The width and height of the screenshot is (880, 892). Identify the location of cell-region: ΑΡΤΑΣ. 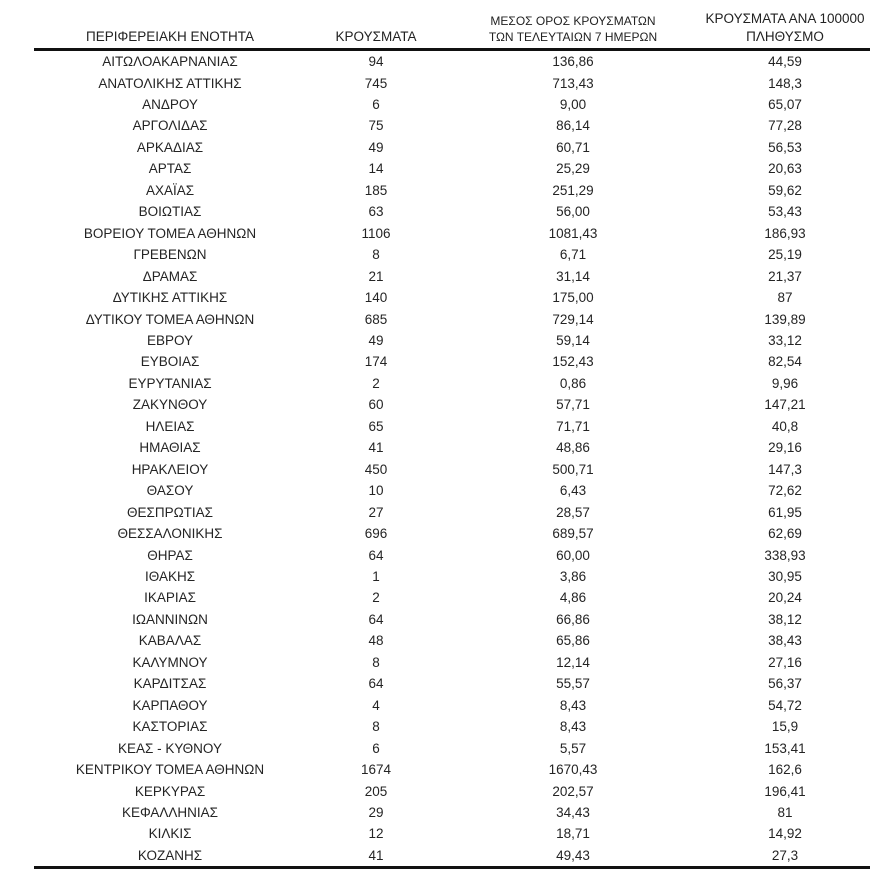
(170, 169).